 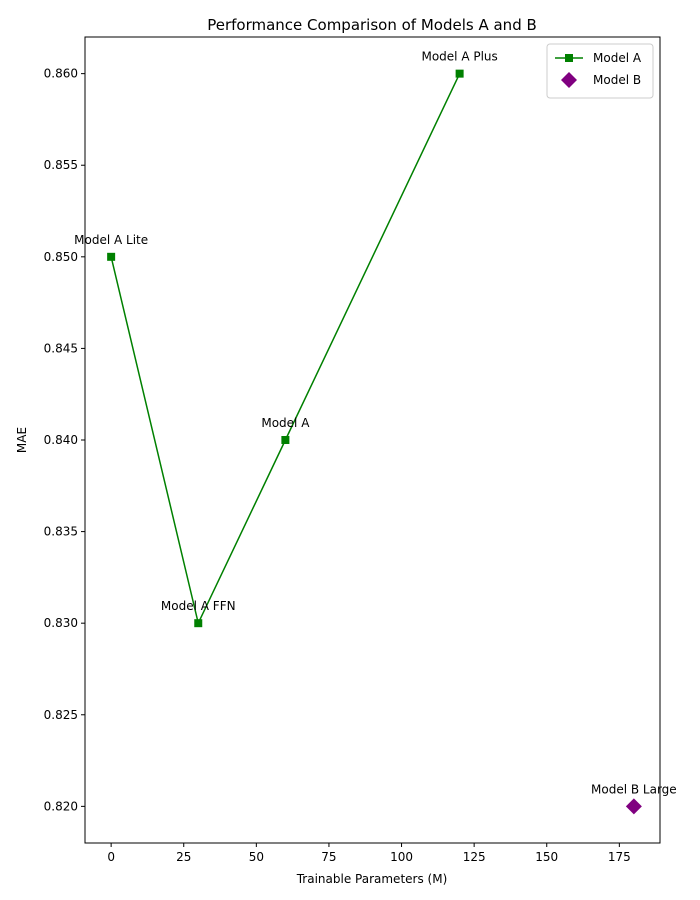 I want to click on x-tick-label: 75, so click(x=328, y=857).